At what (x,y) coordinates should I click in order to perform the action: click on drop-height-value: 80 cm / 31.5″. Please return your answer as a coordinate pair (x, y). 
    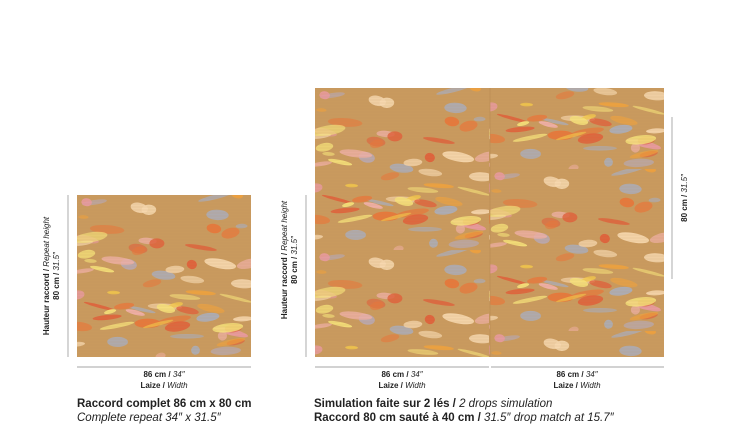
    Looking at the image, I should click on (684, 197).